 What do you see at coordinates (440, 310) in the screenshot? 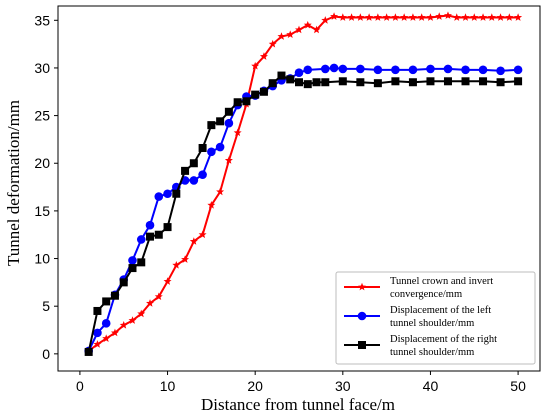
I see `legend-label-2: Displacement of the left` at bounding box center [440, 310].